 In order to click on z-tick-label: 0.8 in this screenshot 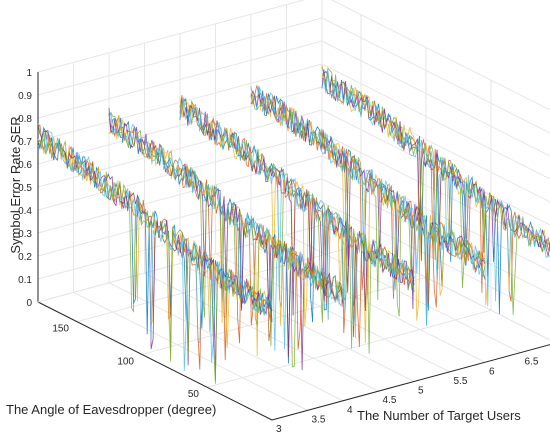, I will do `click(25, 119)`.